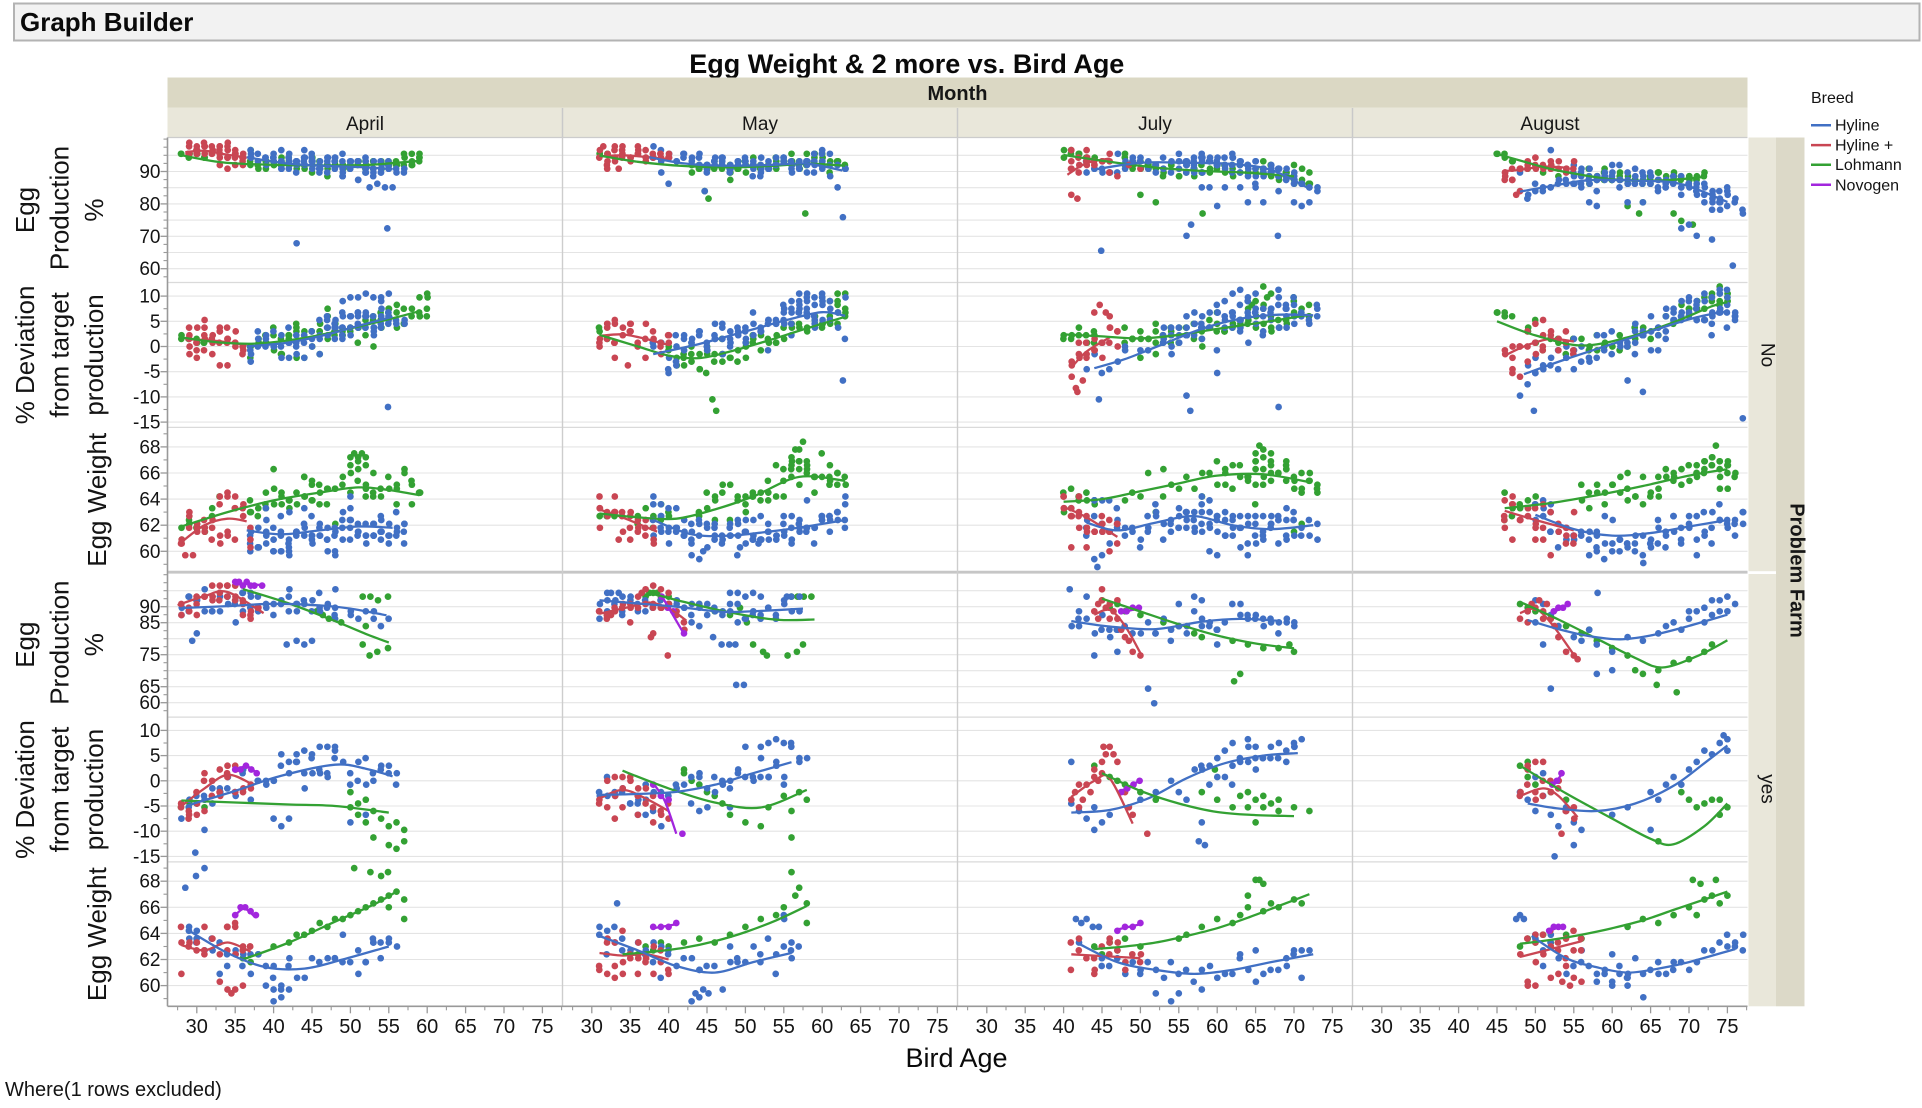 Image resolution: width=1922 pixels, height=1108 pixels. I want to click on svg-text: Breed, so click(1832, 98).